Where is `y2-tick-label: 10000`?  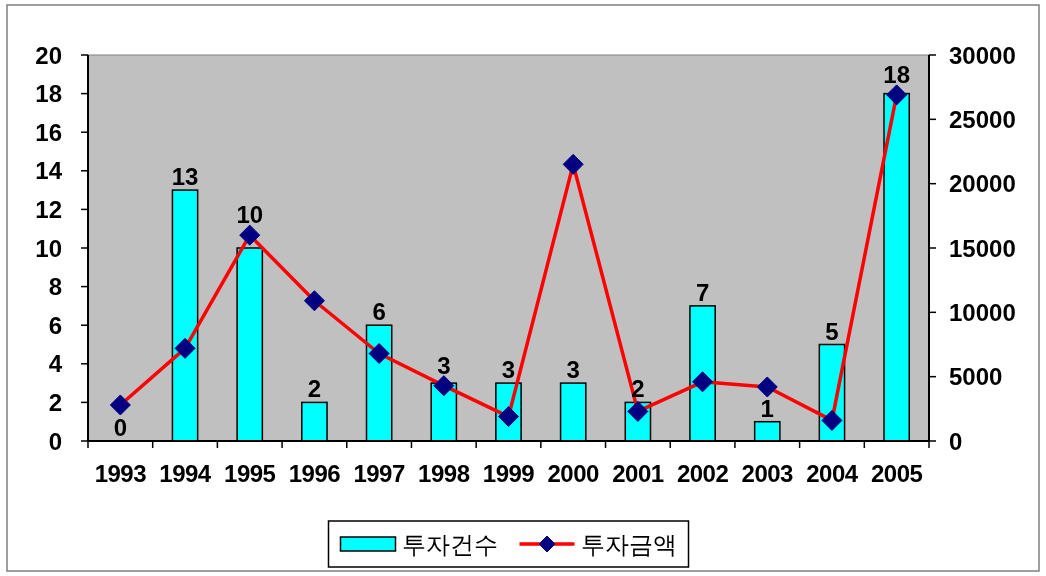 y2-tick-label: 10000 is located at coordinates (982, 312).